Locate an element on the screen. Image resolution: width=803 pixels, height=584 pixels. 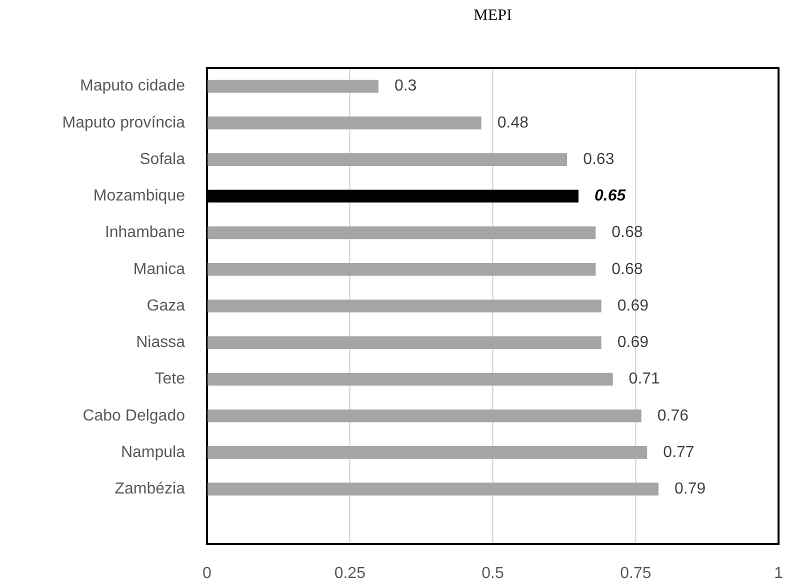
data-label: 0.3 is located at coordinates (405, 86).